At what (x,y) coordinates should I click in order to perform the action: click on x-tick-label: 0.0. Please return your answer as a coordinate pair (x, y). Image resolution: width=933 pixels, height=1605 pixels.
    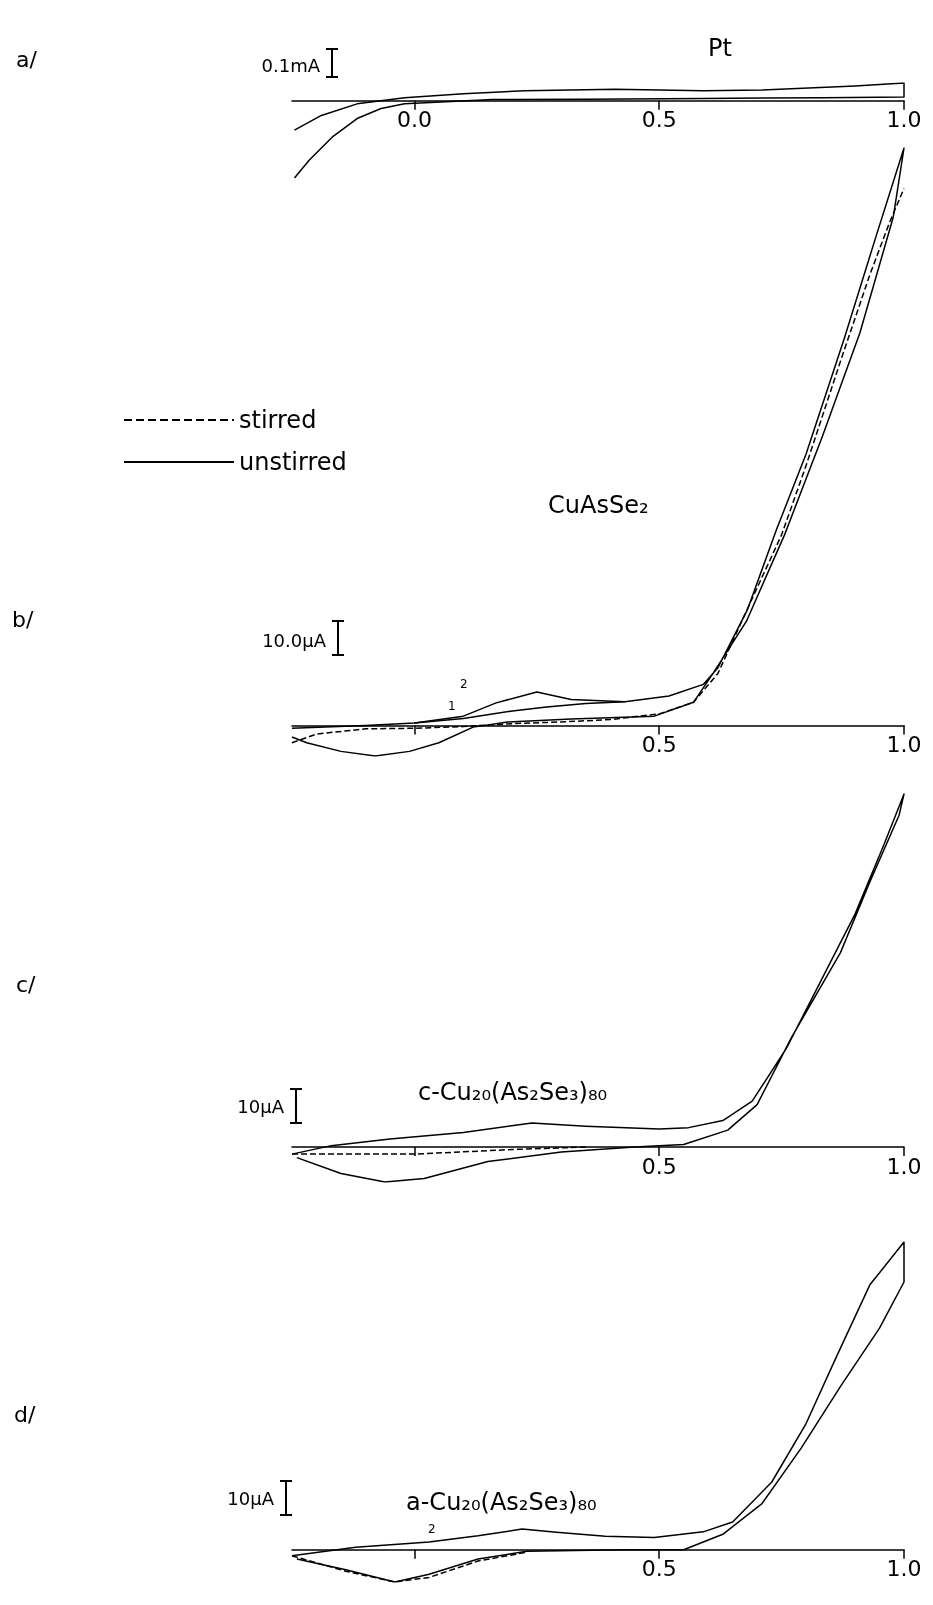
    Looking at the image, I should click on (414, 120).